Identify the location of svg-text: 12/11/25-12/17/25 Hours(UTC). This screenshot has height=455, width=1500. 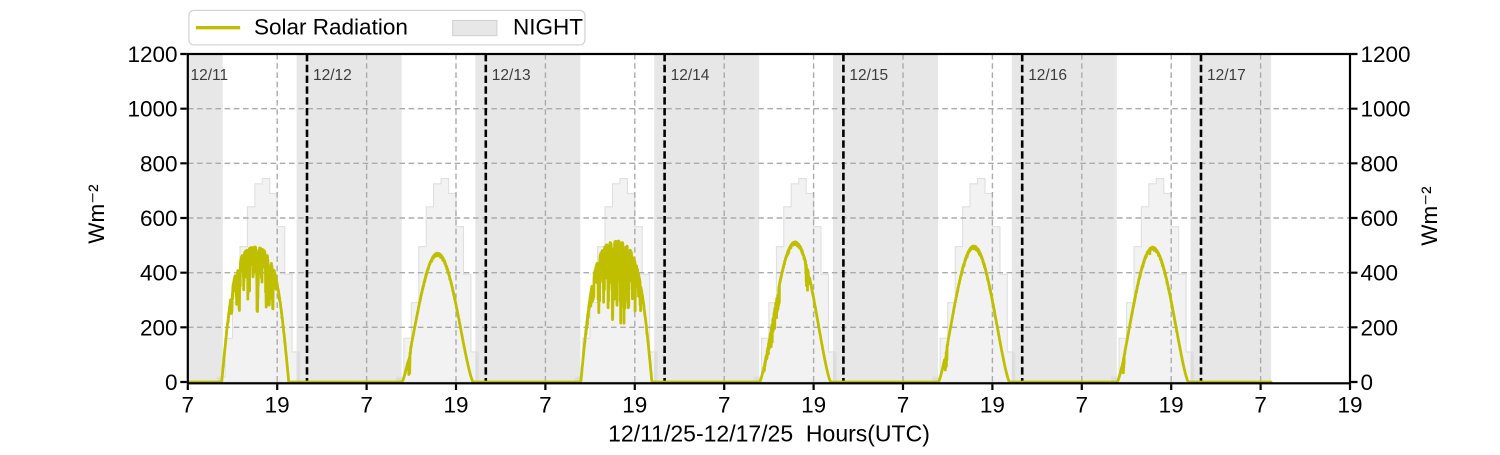
(769, 434).